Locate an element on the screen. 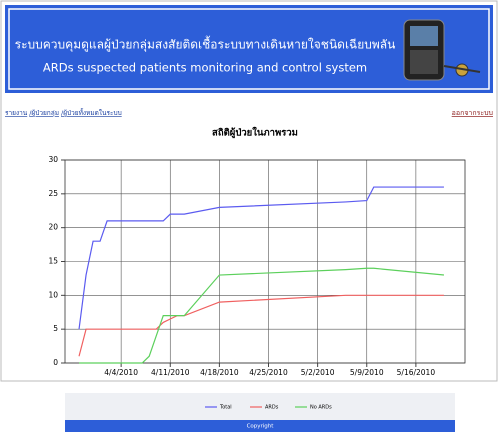  breadcrumb-link: /ผู้ป่วยกลุ่ม is located at coordinates (44, 113).